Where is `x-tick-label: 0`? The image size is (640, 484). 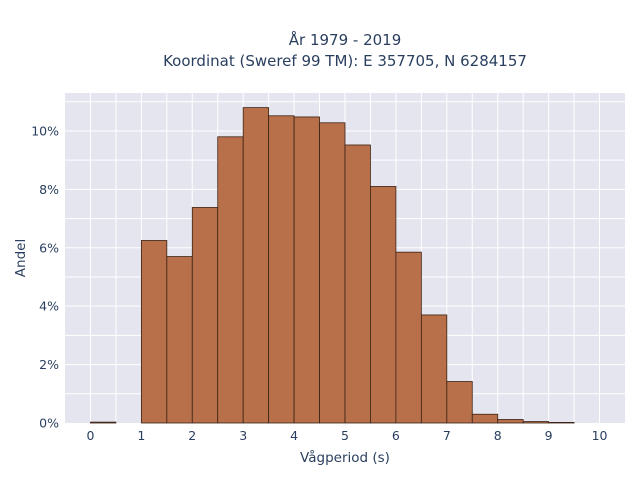 x-tick-label: 0 is located at coordinates (90, 435).